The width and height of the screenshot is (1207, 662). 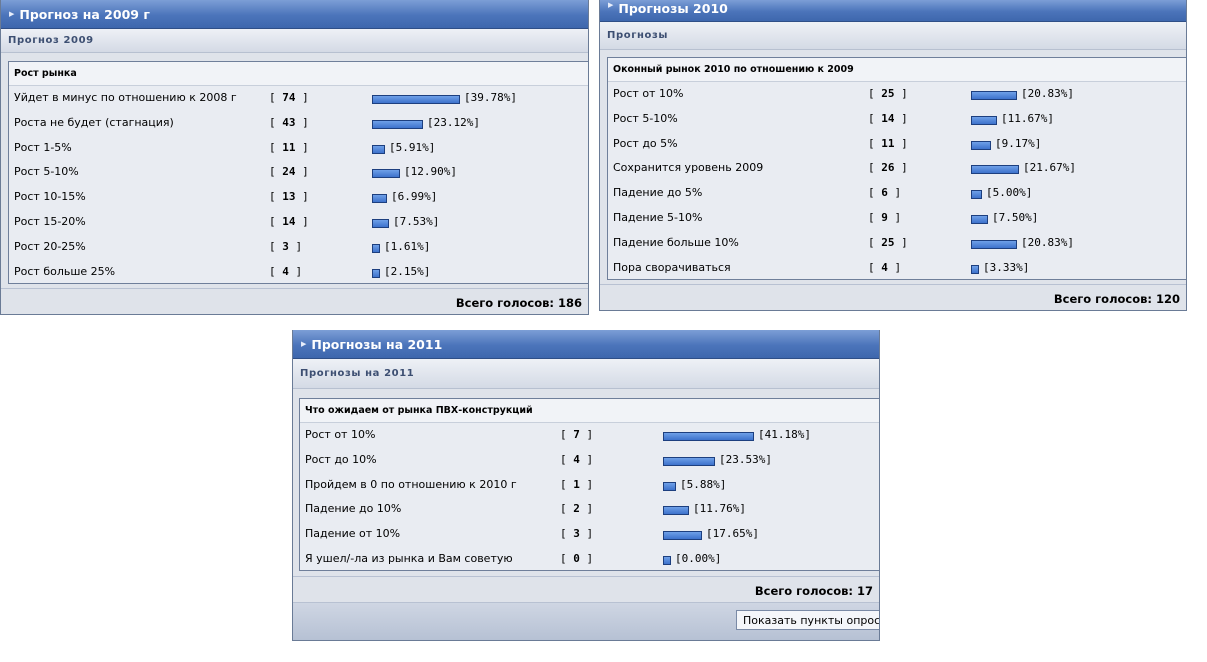 I want to click on poll-option-percent: [0.00%], so click(x=698, y=558).